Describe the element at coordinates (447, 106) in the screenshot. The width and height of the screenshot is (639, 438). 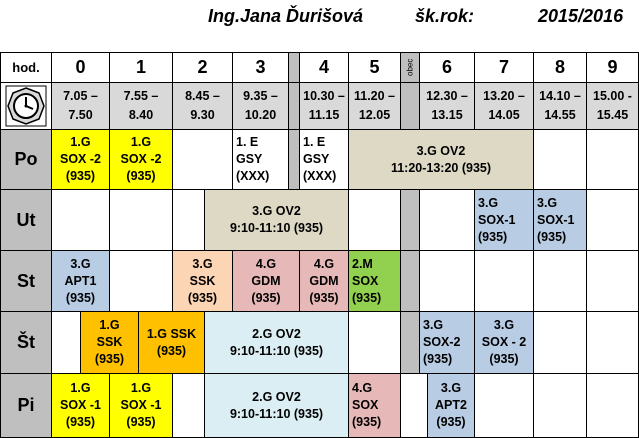
I see `time-6: 12.30 – 13.15` at that location.